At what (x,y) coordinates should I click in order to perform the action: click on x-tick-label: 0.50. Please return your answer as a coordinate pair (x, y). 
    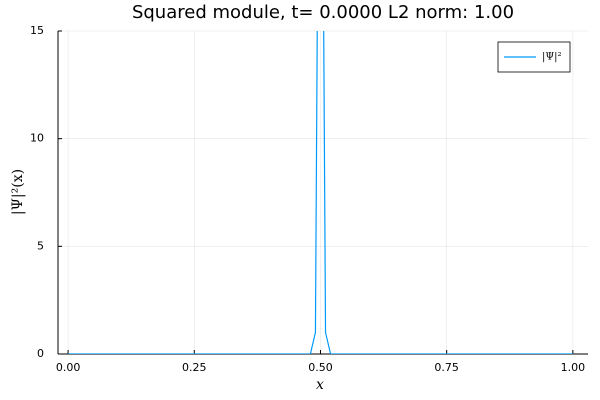
    Looking at the image, I should click on (320, 367).